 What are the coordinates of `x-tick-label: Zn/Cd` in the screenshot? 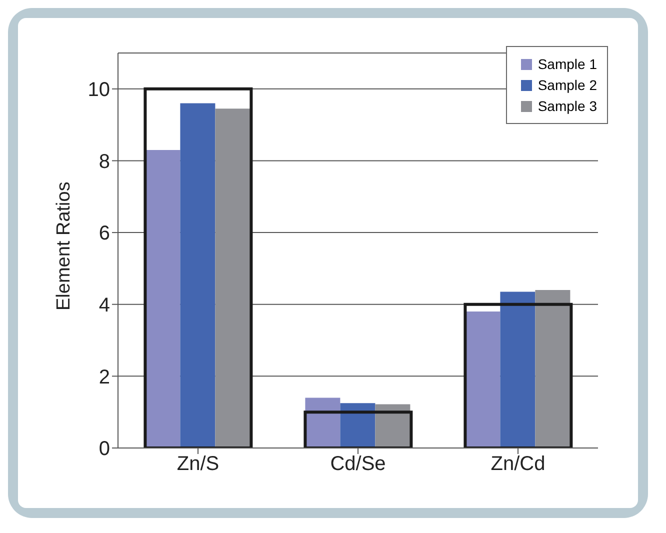 It's located at (518, 464).